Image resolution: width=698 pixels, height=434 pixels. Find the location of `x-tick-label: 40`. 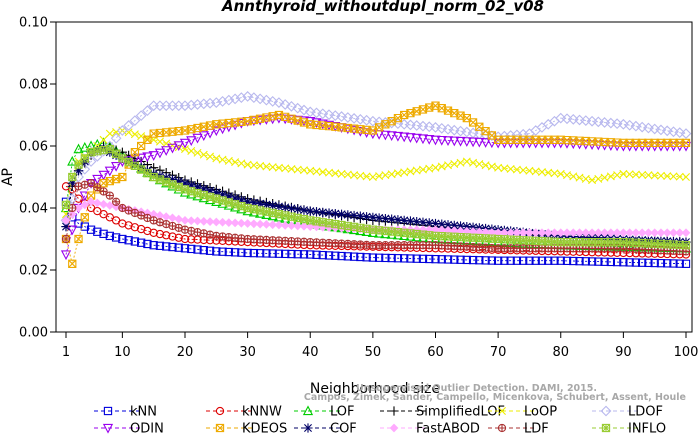

x-tick-label: 40 is located at coordinates (310, 352).